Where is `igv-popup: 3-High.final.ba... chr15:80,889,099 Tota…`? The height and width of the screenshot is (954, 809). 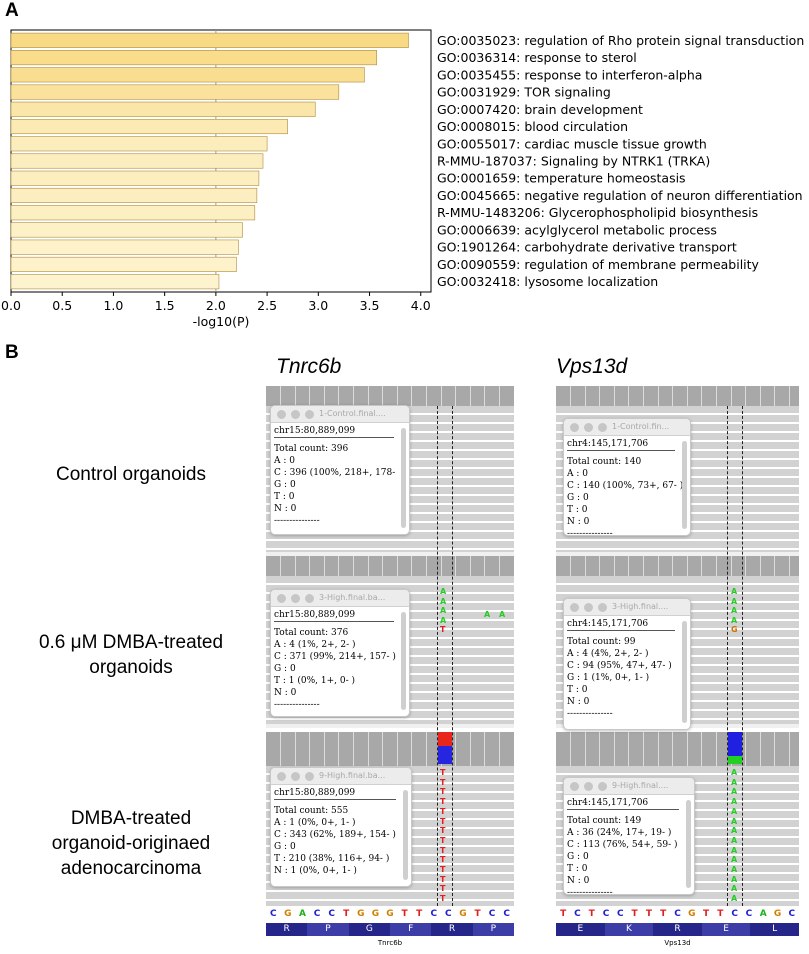
igv-popup: 3-High.final.ba... chr15:80,889,099 Tota… is located at coordinates (340, 653).